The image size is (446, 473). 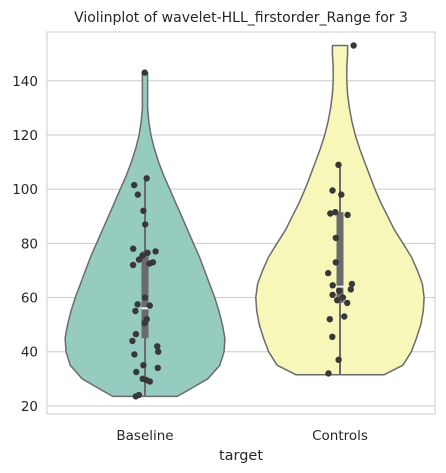 I want to click on iqr-box, so click(x=340, y=257).